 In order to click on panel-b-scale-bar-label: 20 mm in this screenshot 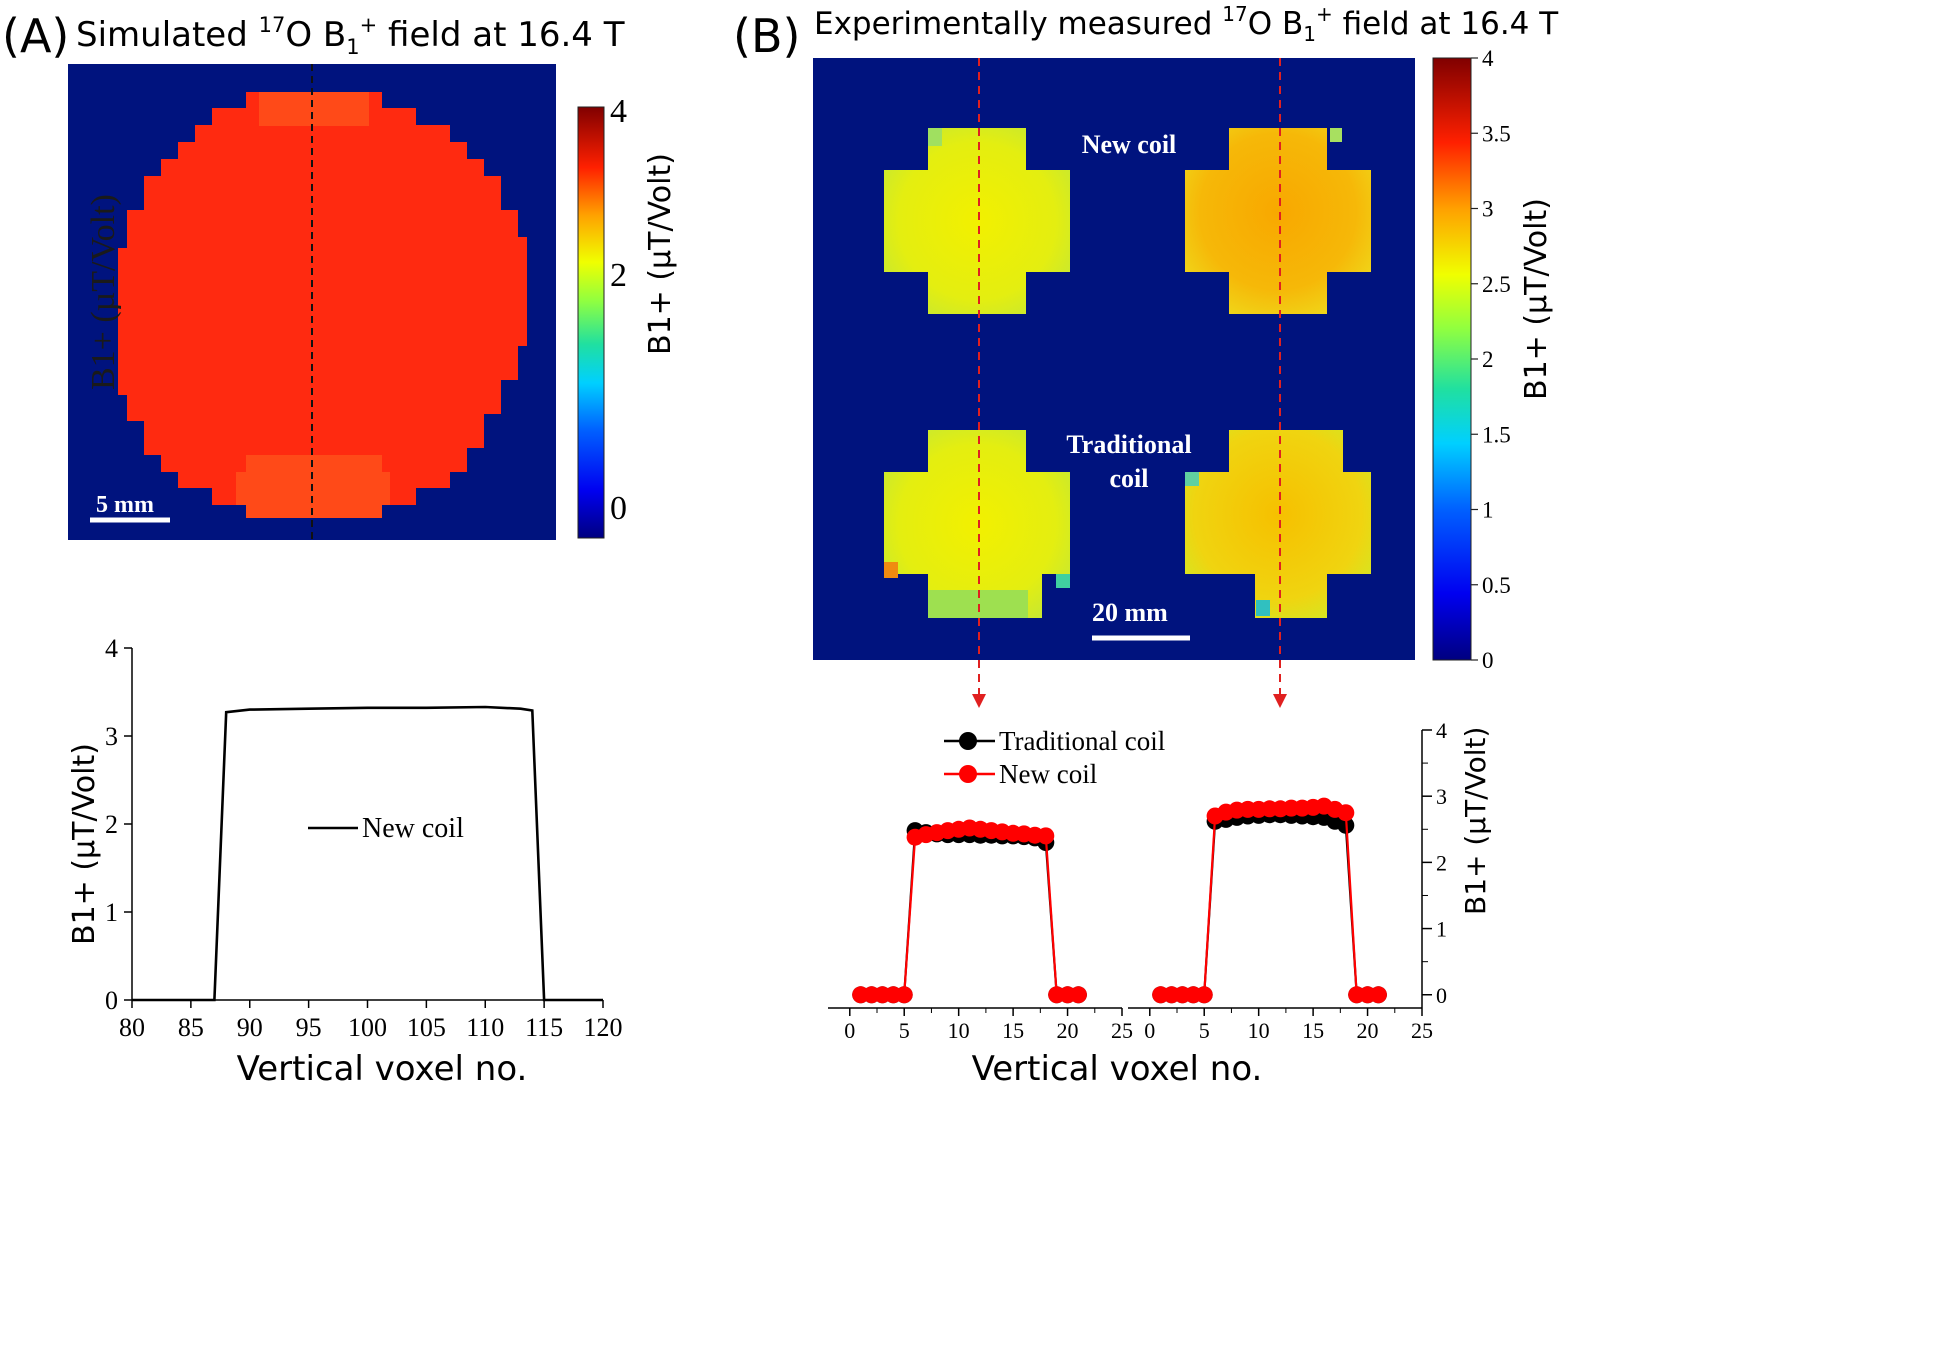, I will do `click(1130, 612)`.